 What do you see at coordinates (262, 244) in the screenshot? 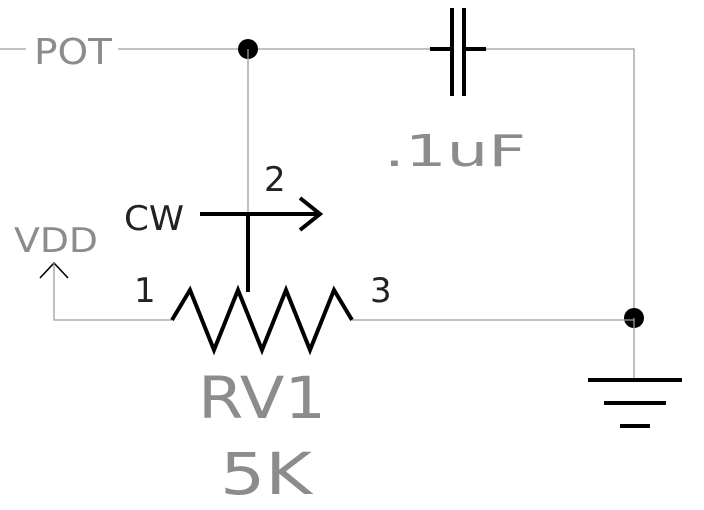
I see `wiper-arrow-symbol` at bounding box center [262, 244].